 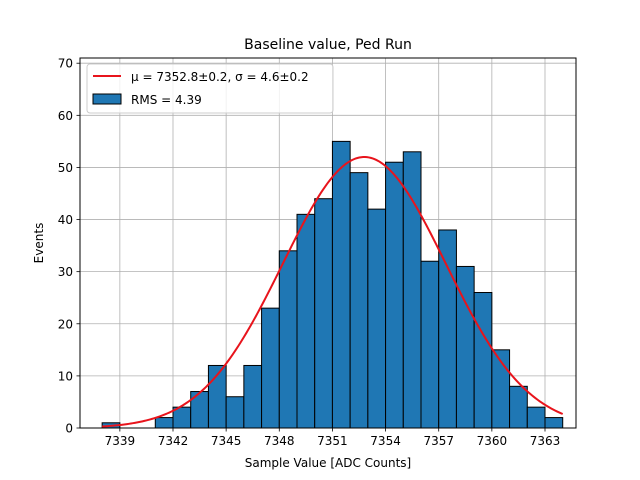 I want to click on y-tick-label: 60, so click(x=65, y=116).